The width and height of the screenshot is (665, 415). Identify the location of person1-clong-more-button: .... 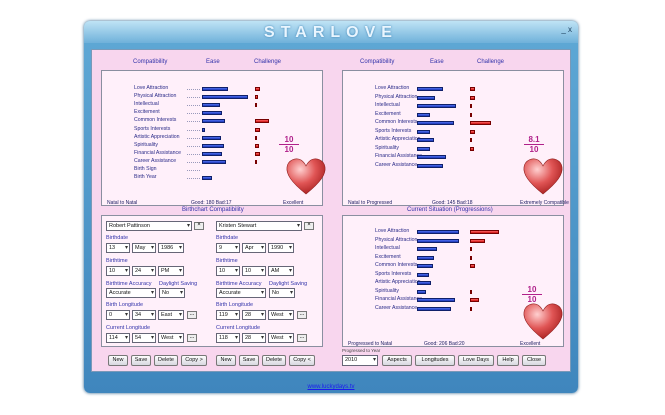
(192, 338).